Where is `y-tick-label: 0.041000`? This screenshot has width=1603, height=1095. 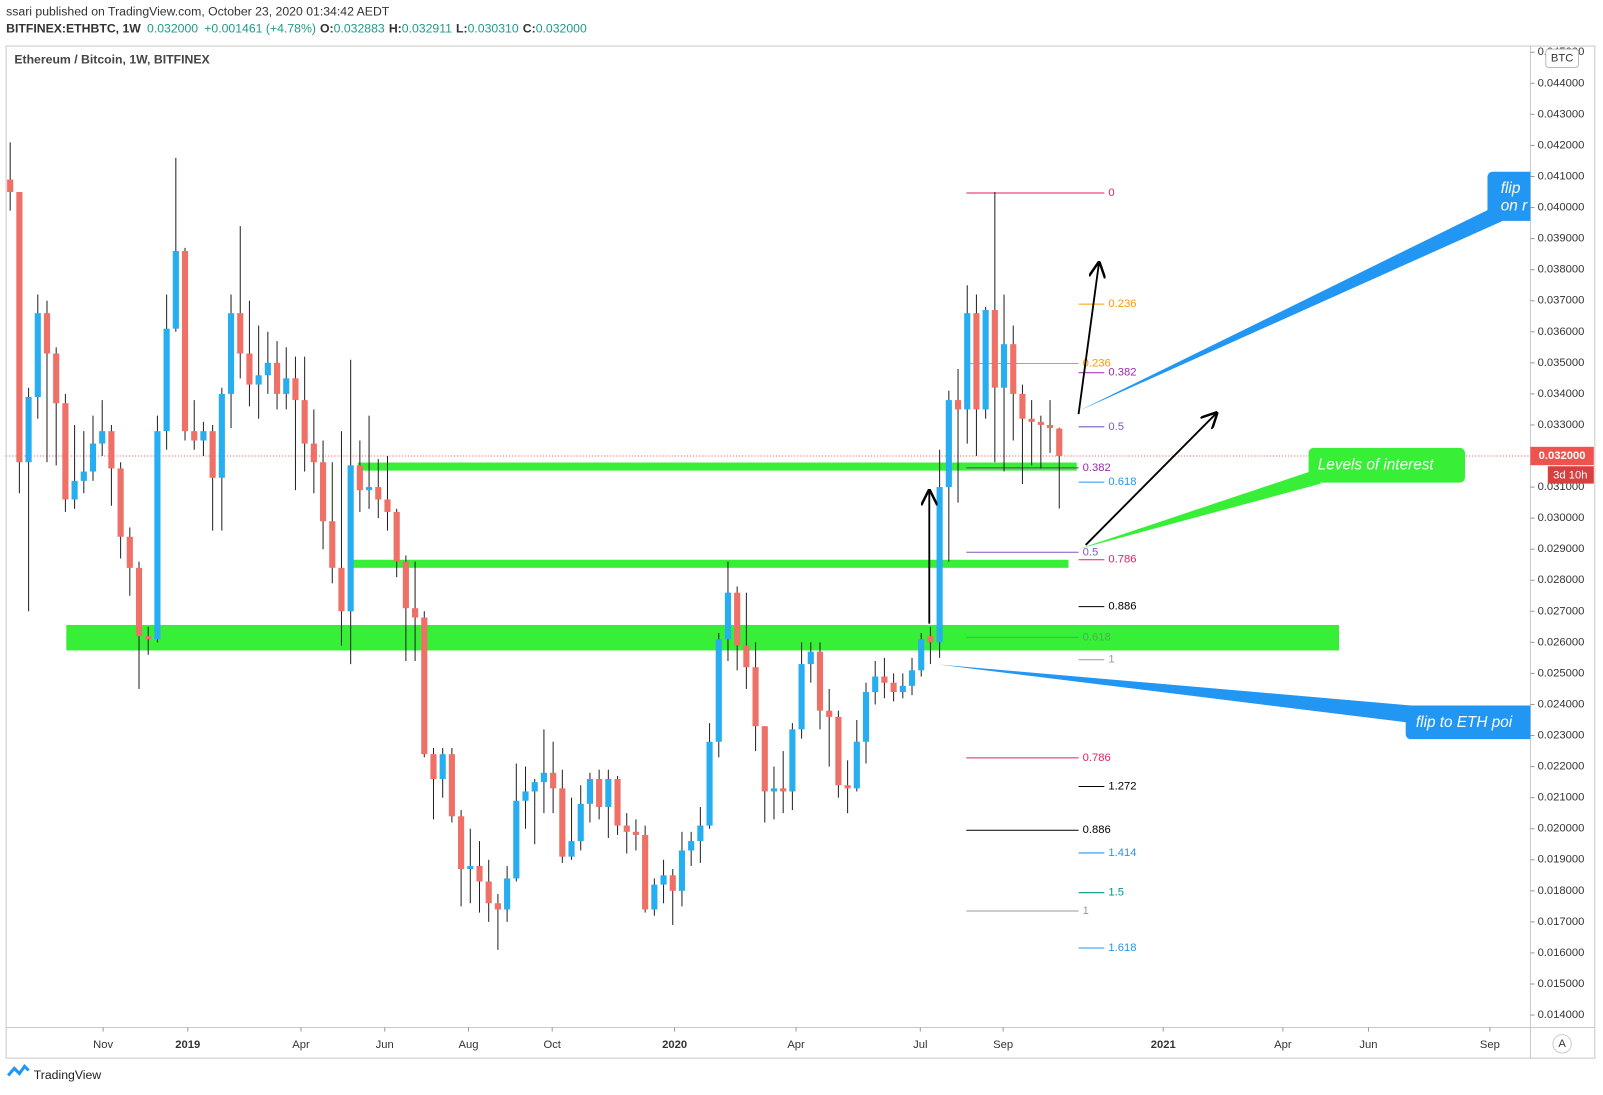 y-tick-label: 0.041000 is located at coordinates (1561, 176).